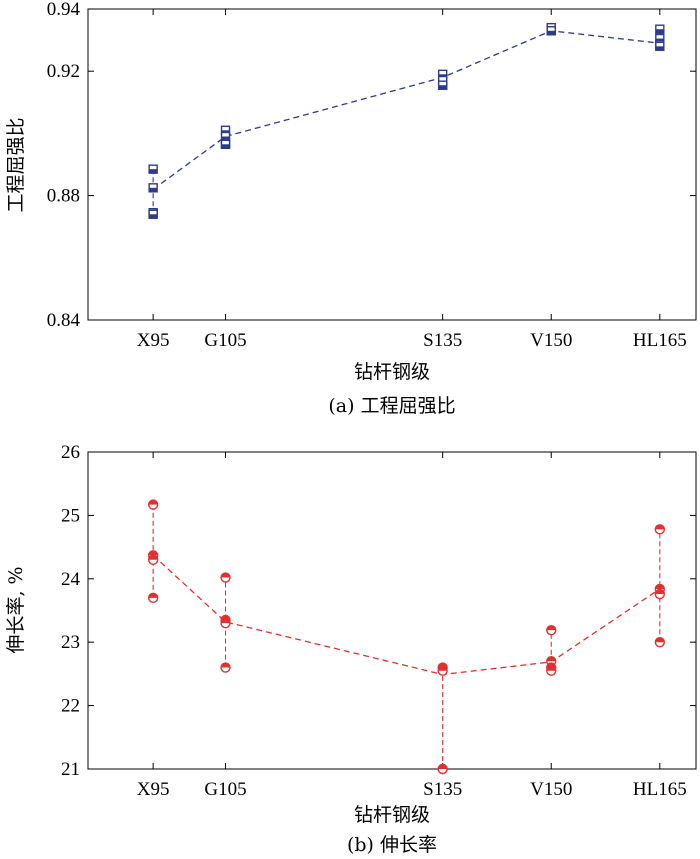 The image size is (700, 859). I want to click on y-tick-label: 0.92, so click(63, 71).